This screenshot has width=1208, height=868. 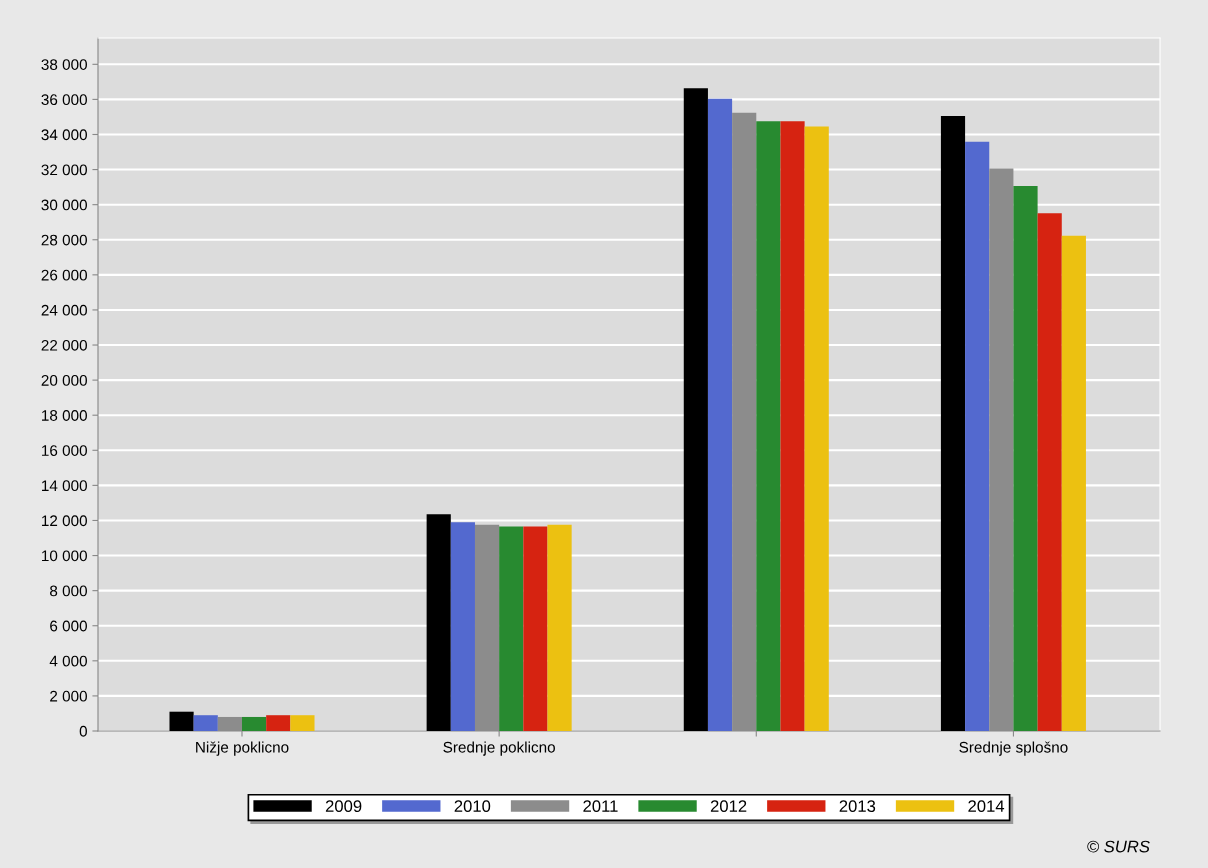 I want to click on text: © SURS, so click(x=1118, y=846).